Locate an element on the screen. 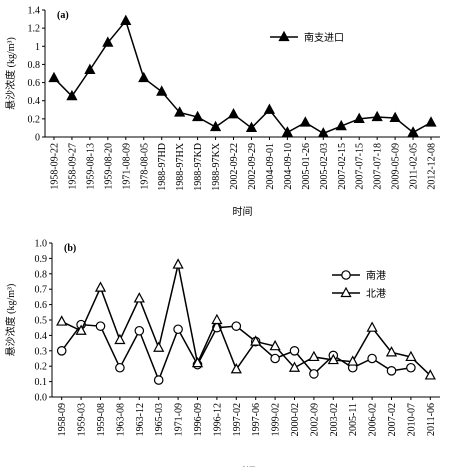 The width and height of the screenshot is (451, 467). x-tick-label: 2002-09-29 is located at coordinates (252, 166).